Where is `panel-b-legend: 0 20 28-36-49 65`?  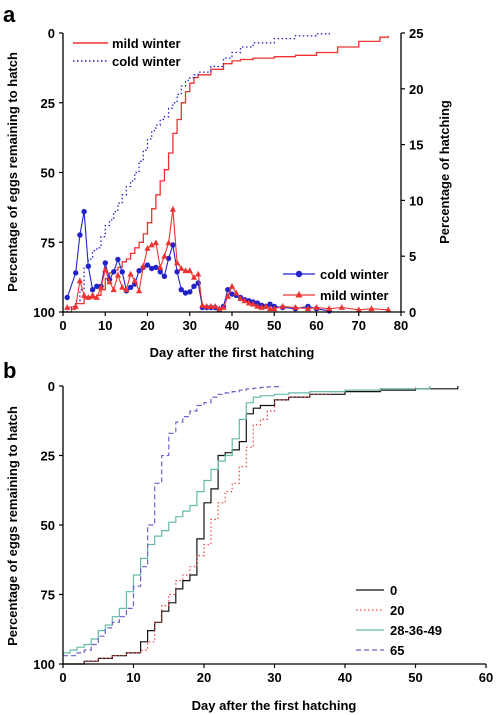 panel-b-legend: 0 20 28-36-49 65 is located at coordinates (399, 620).